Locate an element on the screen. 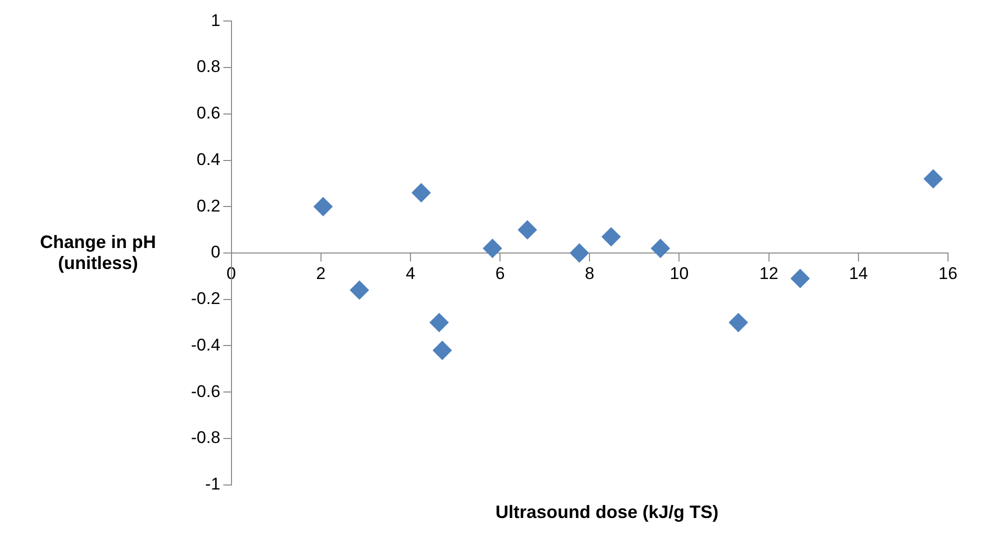  y-tick-label: -0.4 is located at coordinates (205, 344).